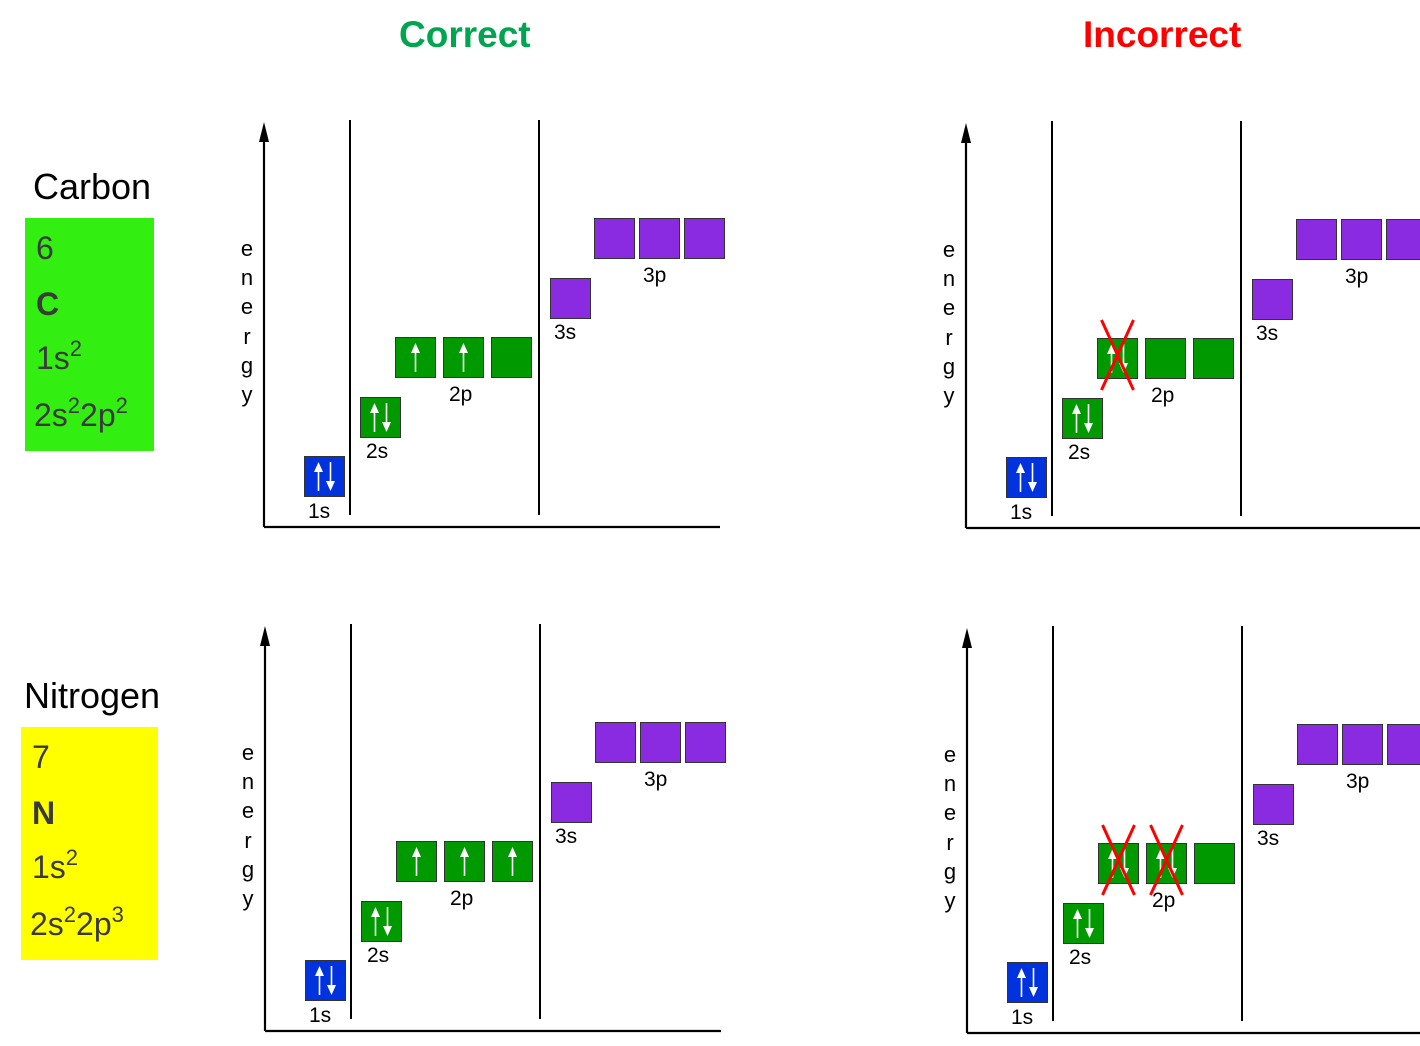 This screenshot has height=1046, width=1420. What do you see at coordinates (92, 696) in the screenshot?
I see `element-name-nitrogen: Nitrogen` at bounding box center [92, 696].